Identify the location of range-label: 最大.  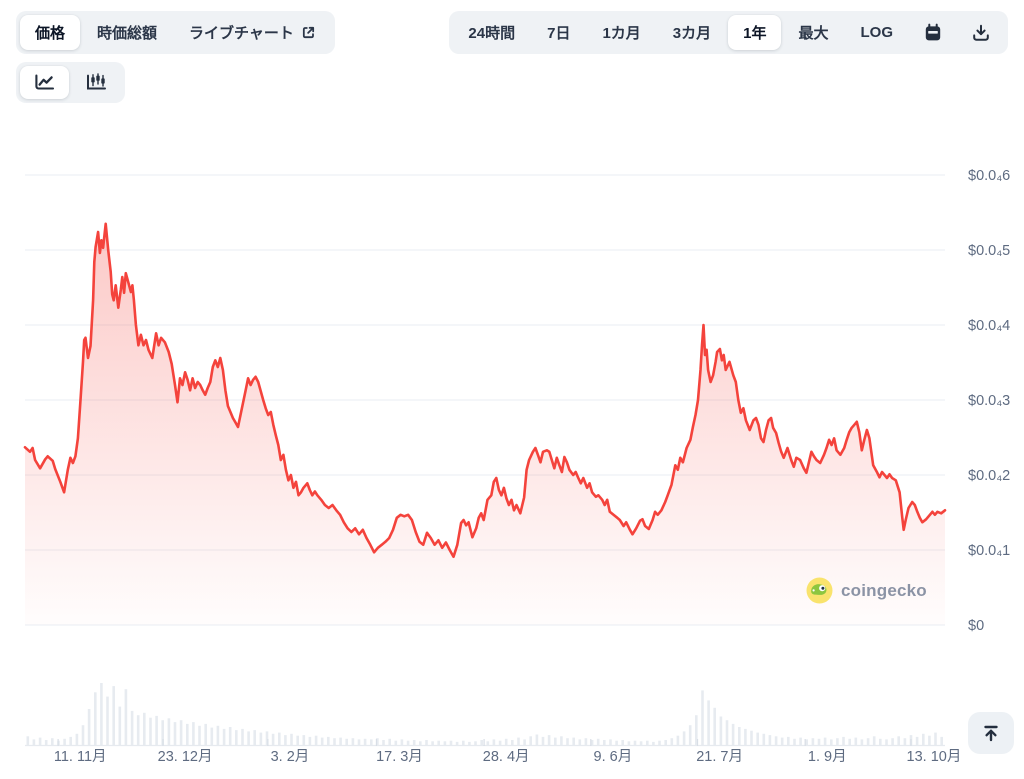
(813, 33).